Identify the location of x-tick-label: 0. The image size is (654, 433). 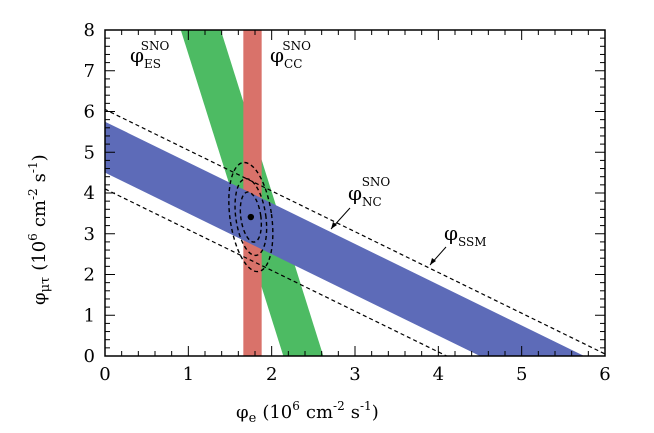
(104, 374).